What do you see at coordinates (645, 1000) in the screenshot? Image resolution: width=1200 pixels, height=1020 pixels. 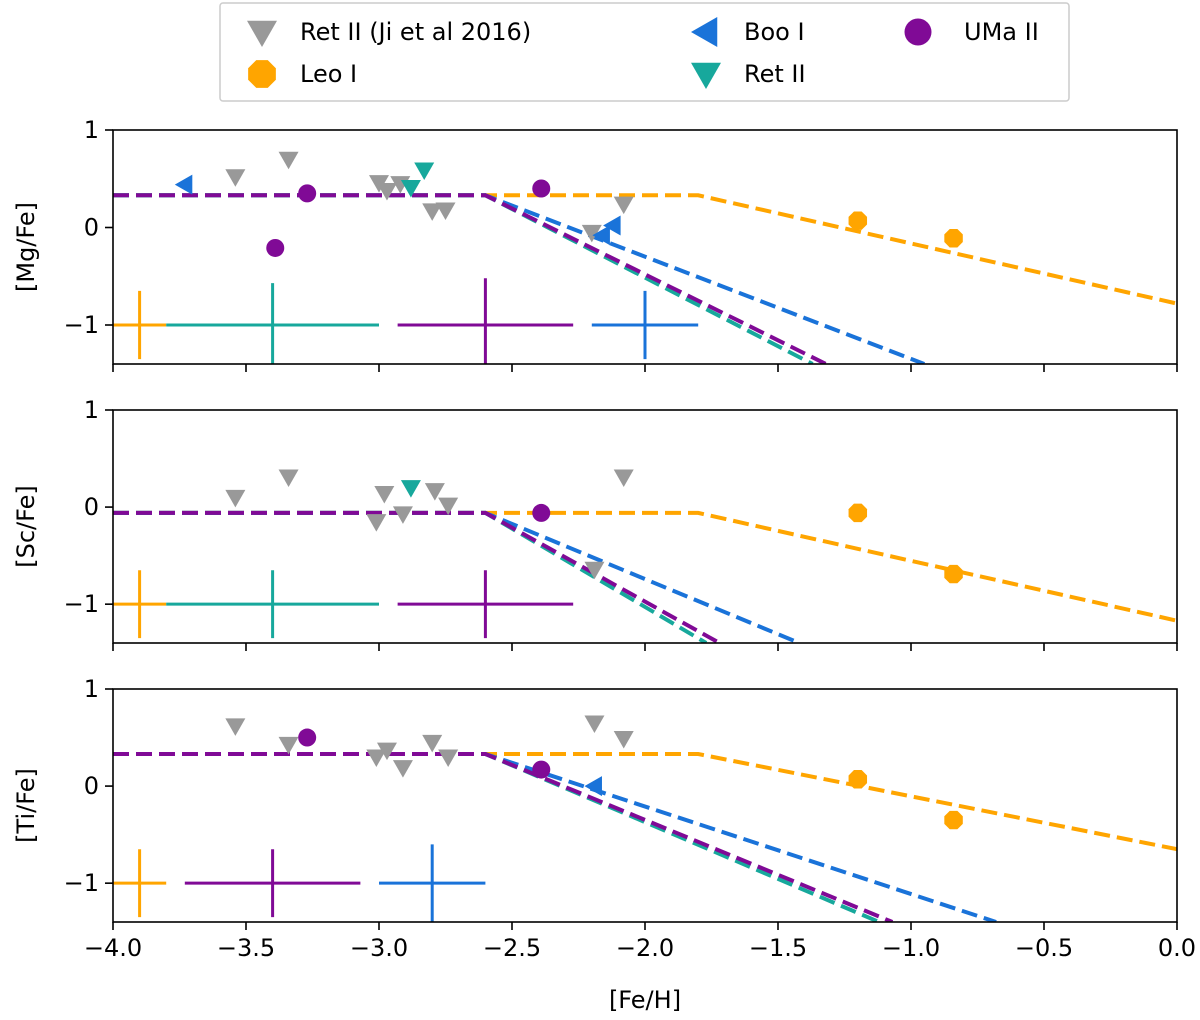 I see `x-axis-label: [Fe/H]` at bounding box center [645, 1000].